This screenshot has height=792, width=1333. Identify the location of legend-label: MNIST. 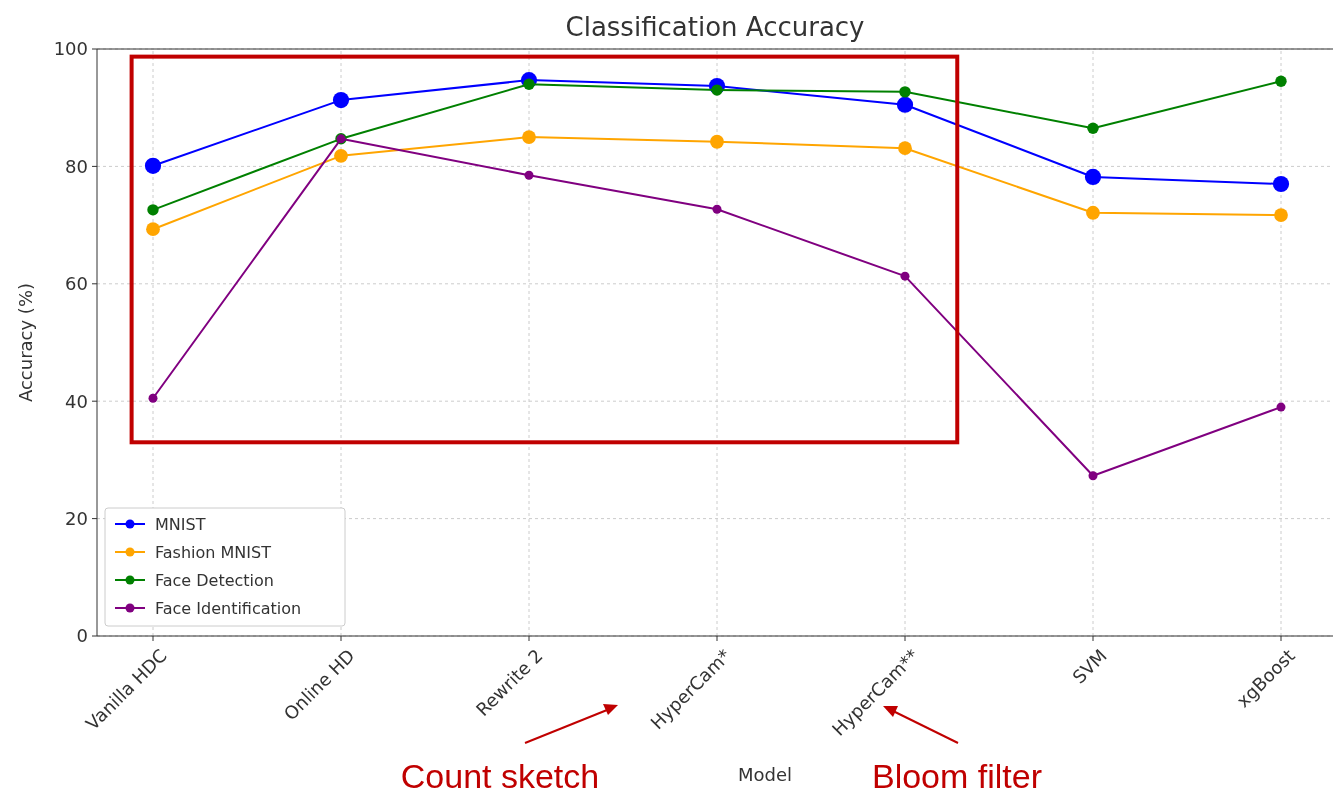
(180, 524).